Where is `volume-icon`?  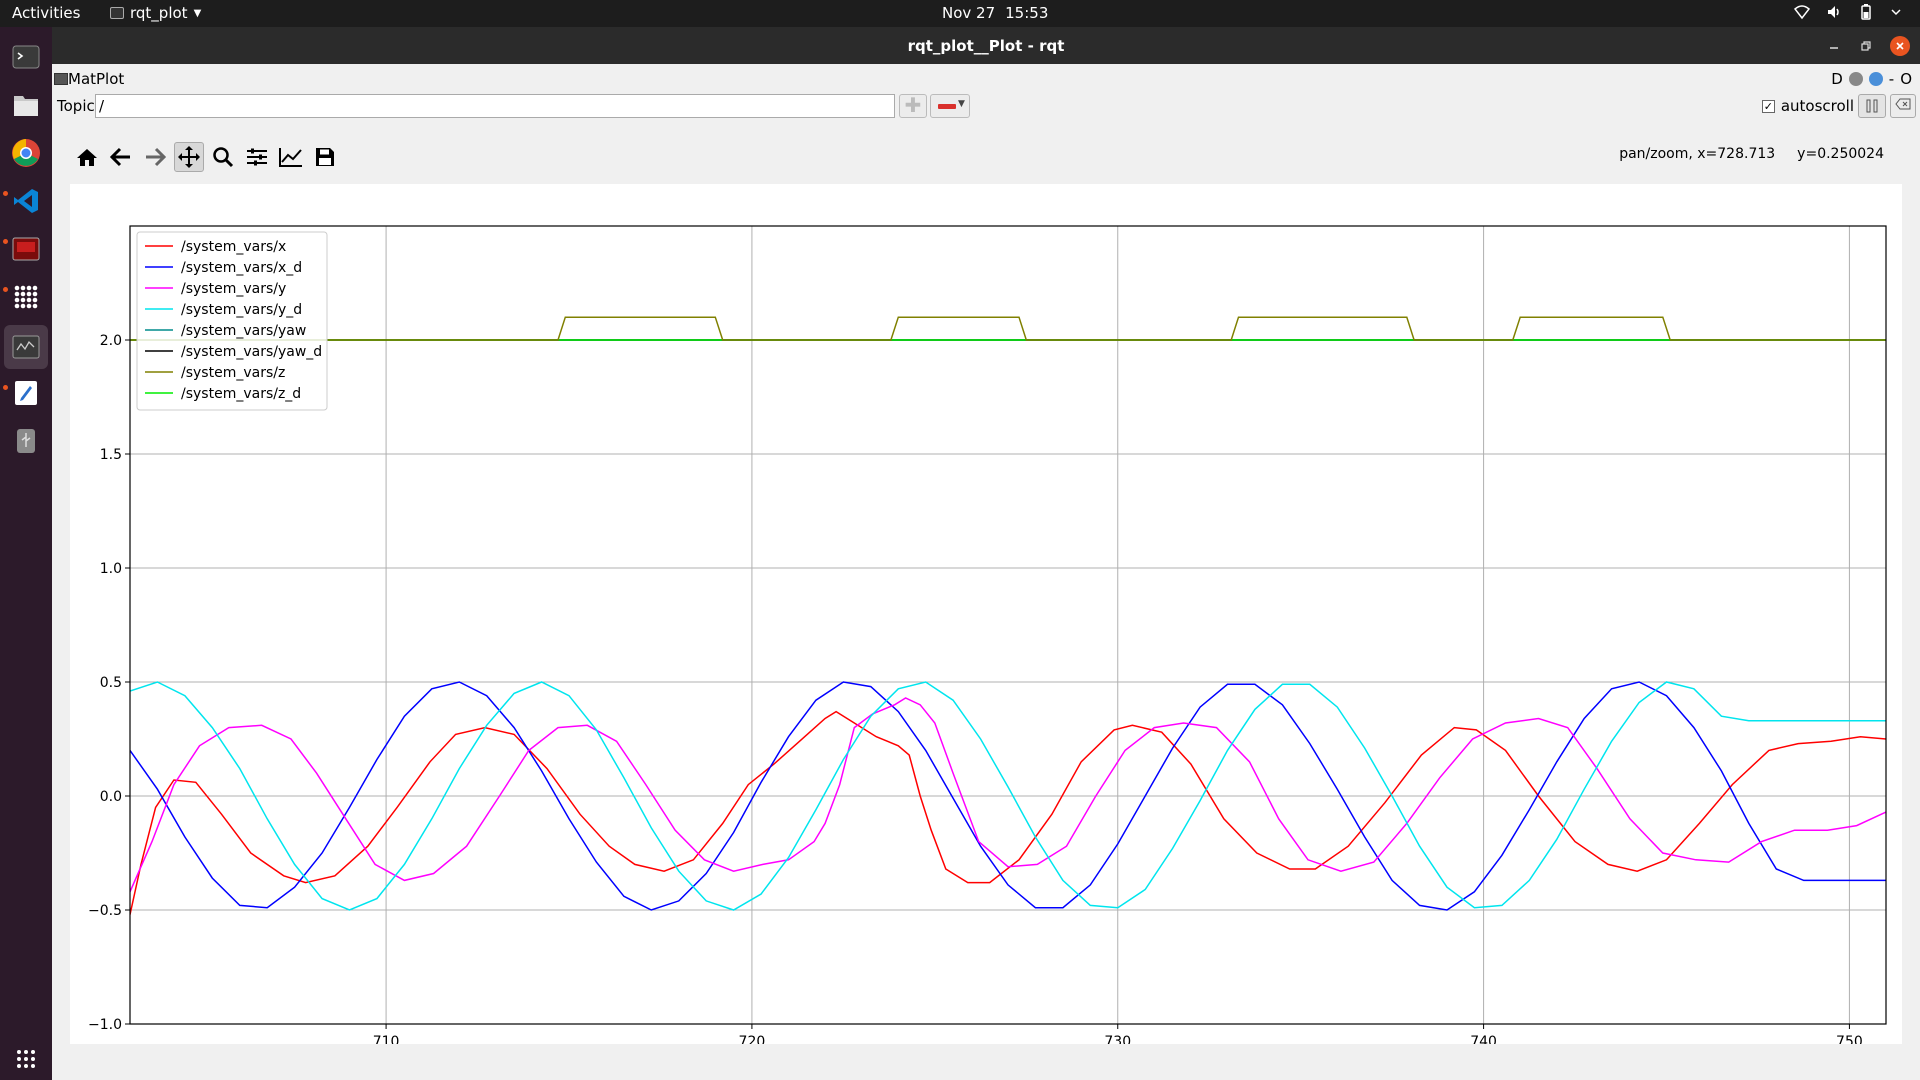 volume-icon is located at coordinates (1833, 12).